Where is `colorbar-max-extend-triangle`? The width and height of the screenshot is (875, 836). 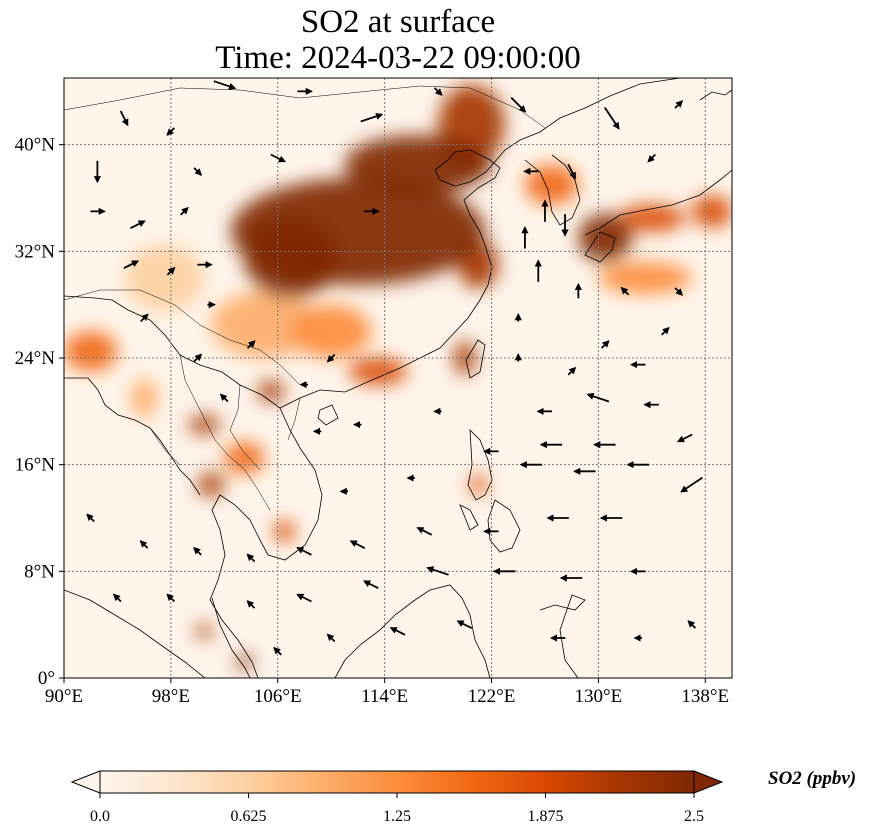
colorbar-max-extend-triangle is located at coordinates (708, 782).